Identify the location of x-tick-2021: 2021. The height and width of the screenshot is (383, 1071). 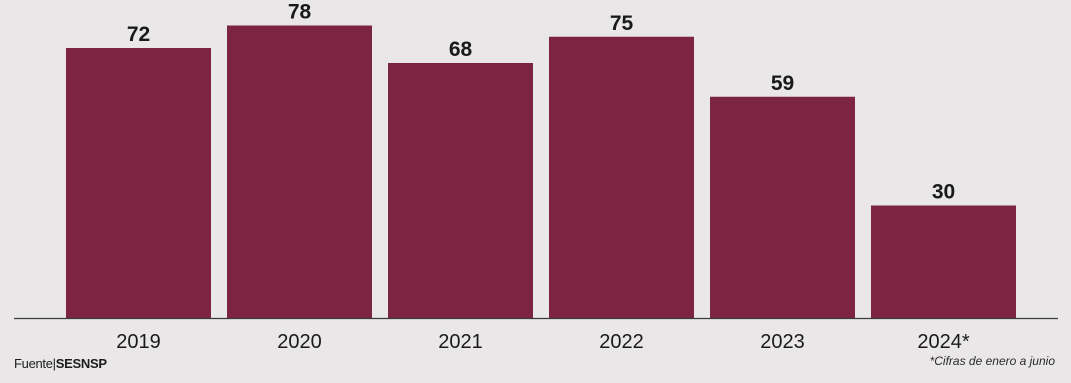
(460, 342).